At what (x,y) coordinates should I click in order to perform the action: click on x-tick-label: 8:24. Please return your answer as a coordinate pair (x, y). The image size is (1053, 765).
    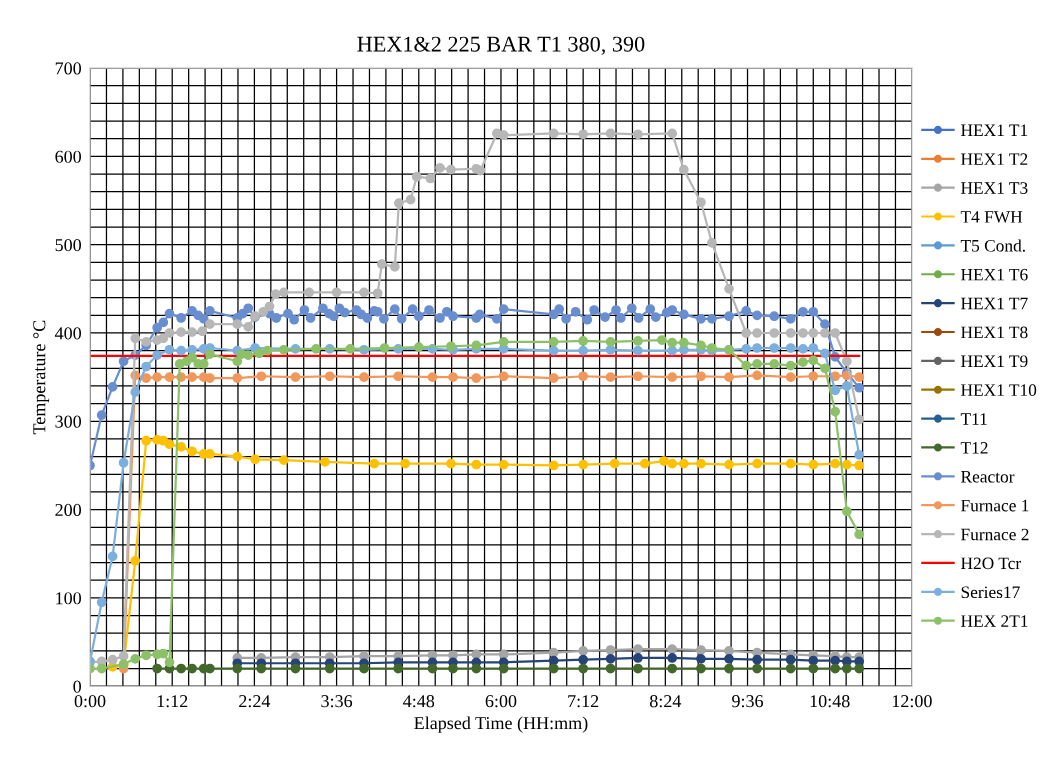
    Looking at the image, I should click on (665, 701).